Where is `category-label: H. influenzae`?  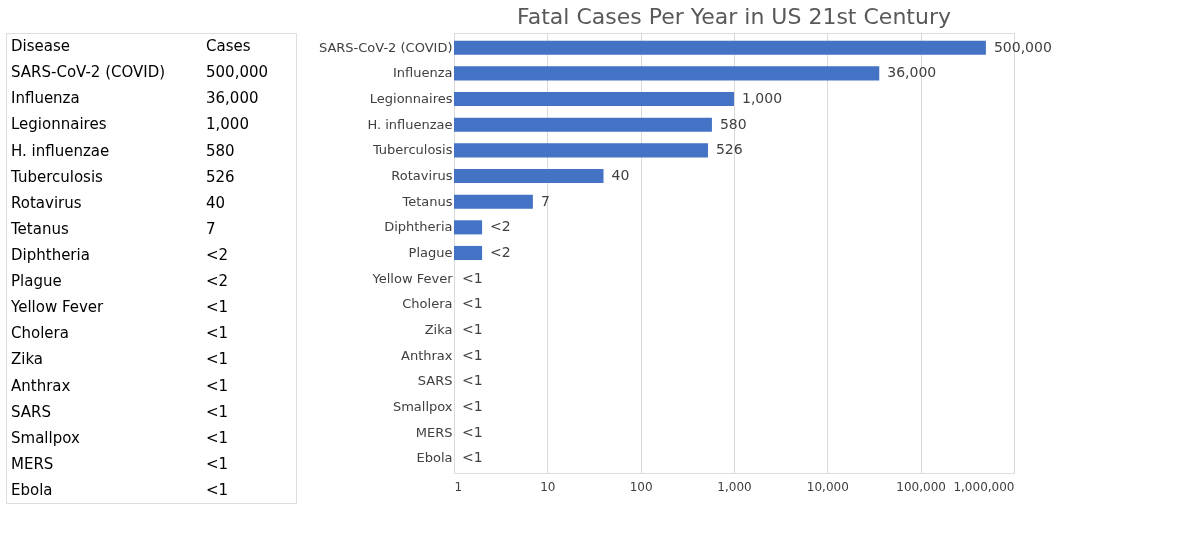 category-label: H. influenzae is located at coordinates (60, 150).